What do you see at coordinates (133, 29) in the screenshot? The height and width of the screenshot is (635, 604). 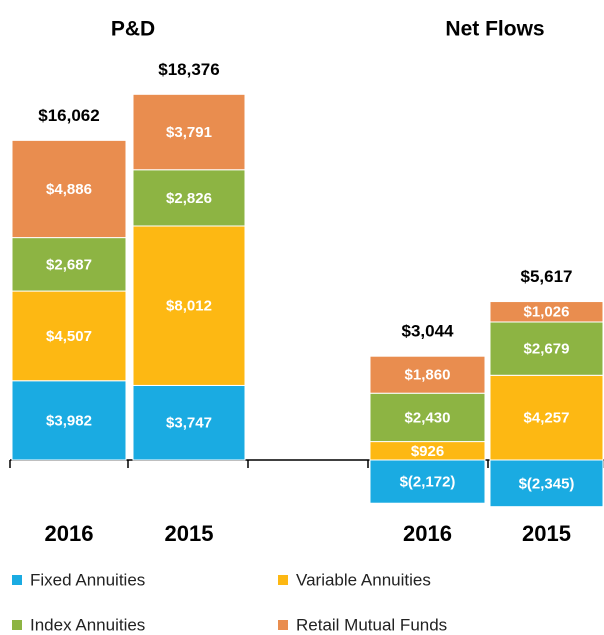 I see `group-title: P&D` at bounding box center [133, 29].